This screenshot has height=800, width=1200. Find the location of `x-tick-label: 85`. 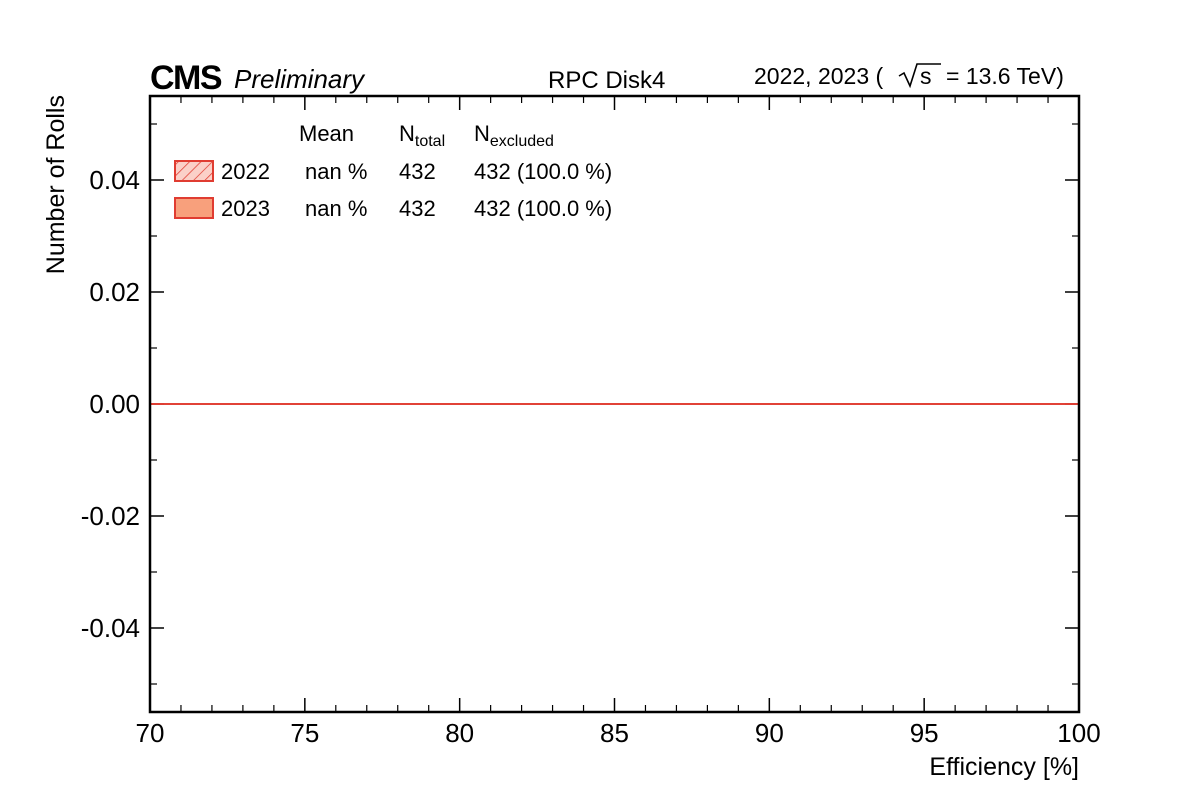

x-tick-label: 85 is located at coordinates (614, 733).